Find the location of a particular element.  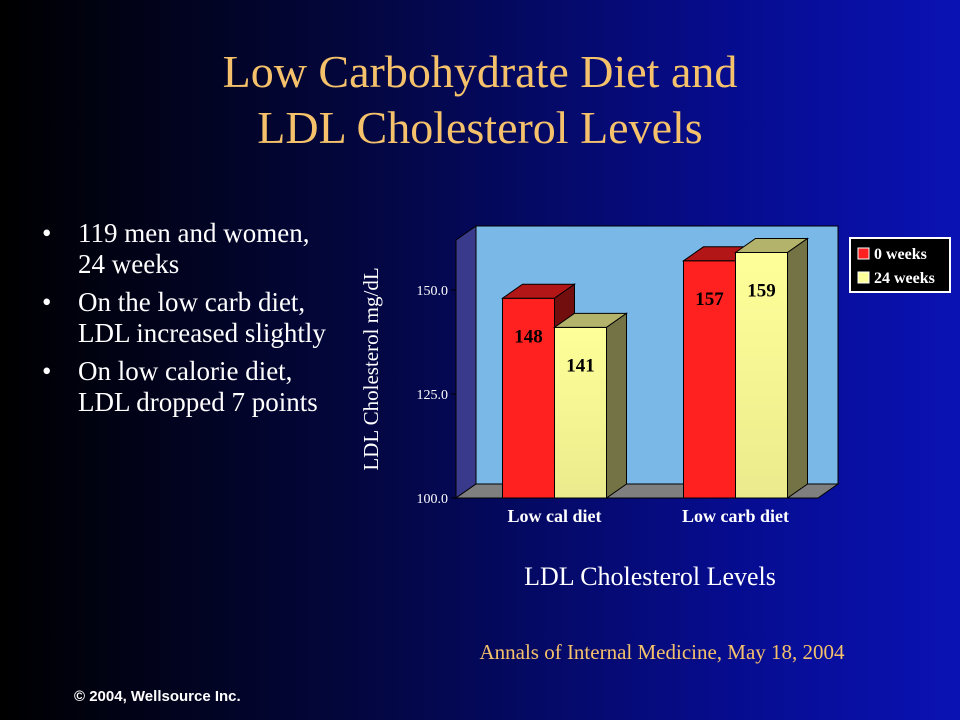

bar-data-label: 148 is located at coordinates (528, 336).